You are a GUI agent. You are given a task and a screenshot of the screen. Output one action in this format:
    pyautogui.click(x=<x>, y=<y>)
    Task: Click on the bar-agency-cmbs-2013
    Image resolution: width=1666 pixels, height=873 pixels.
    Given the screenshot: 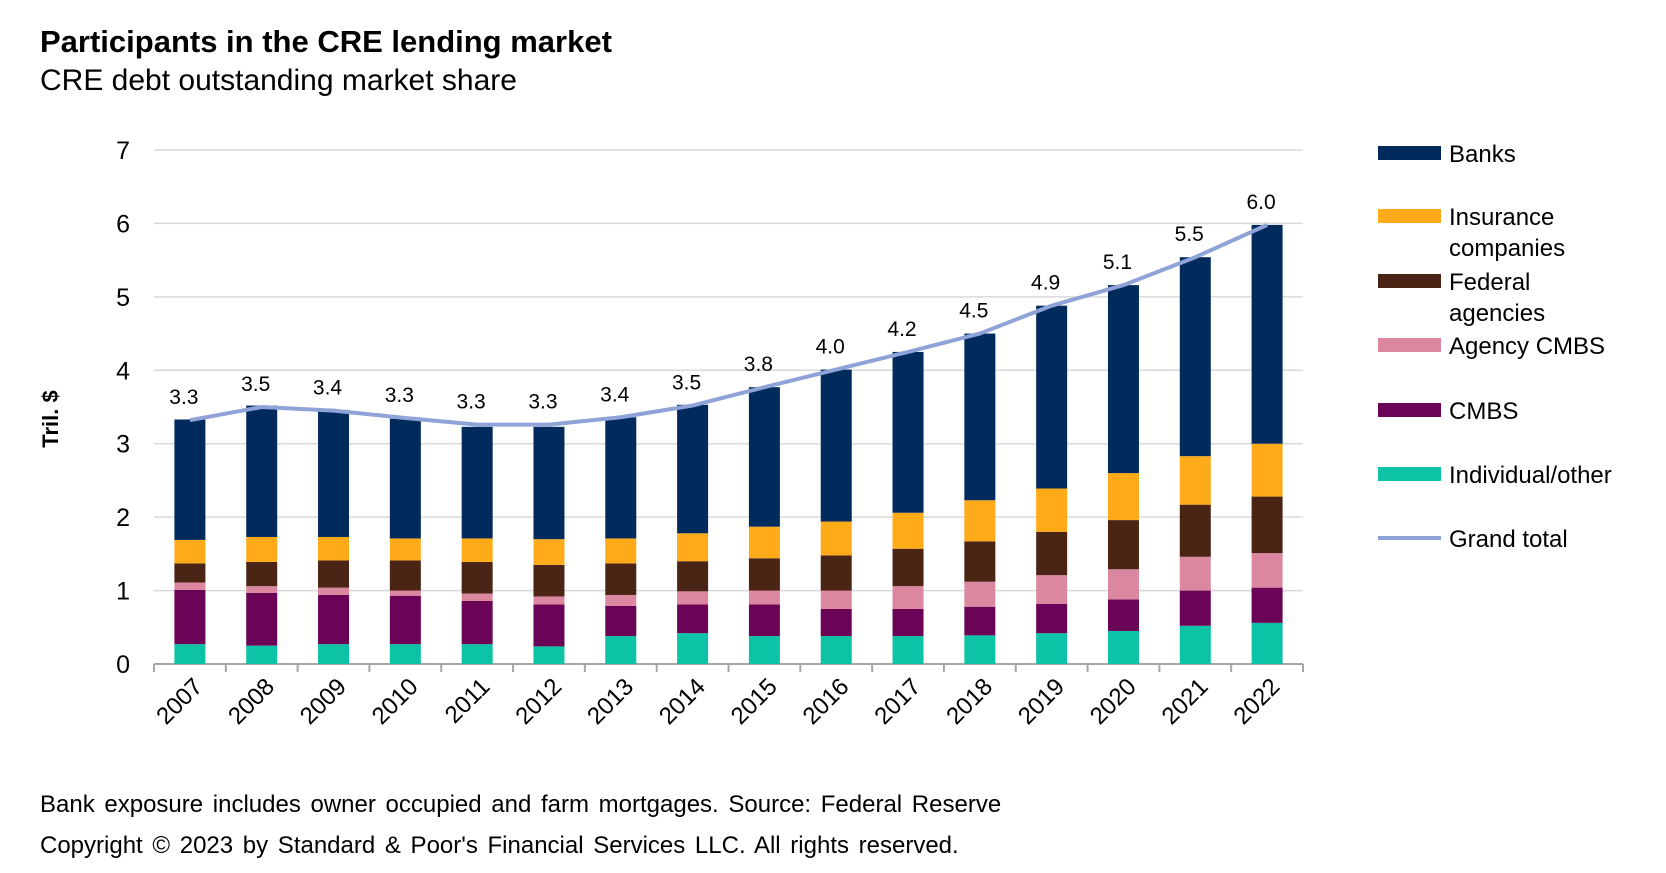 What is the action you would take?
    pyautogui.click(x=621, y=600)
    